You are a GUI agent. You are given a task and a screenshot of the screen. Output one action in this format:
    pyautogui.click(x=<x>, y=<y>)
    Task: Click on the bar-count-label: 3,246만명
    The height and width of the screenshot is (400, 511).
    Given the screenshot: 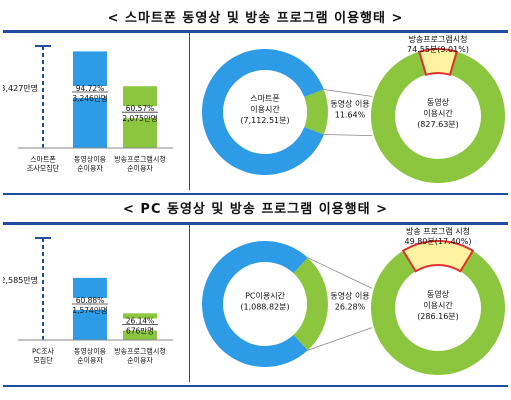 What is the action you would take?
    pyautogui.click(x=89, y=98)
    